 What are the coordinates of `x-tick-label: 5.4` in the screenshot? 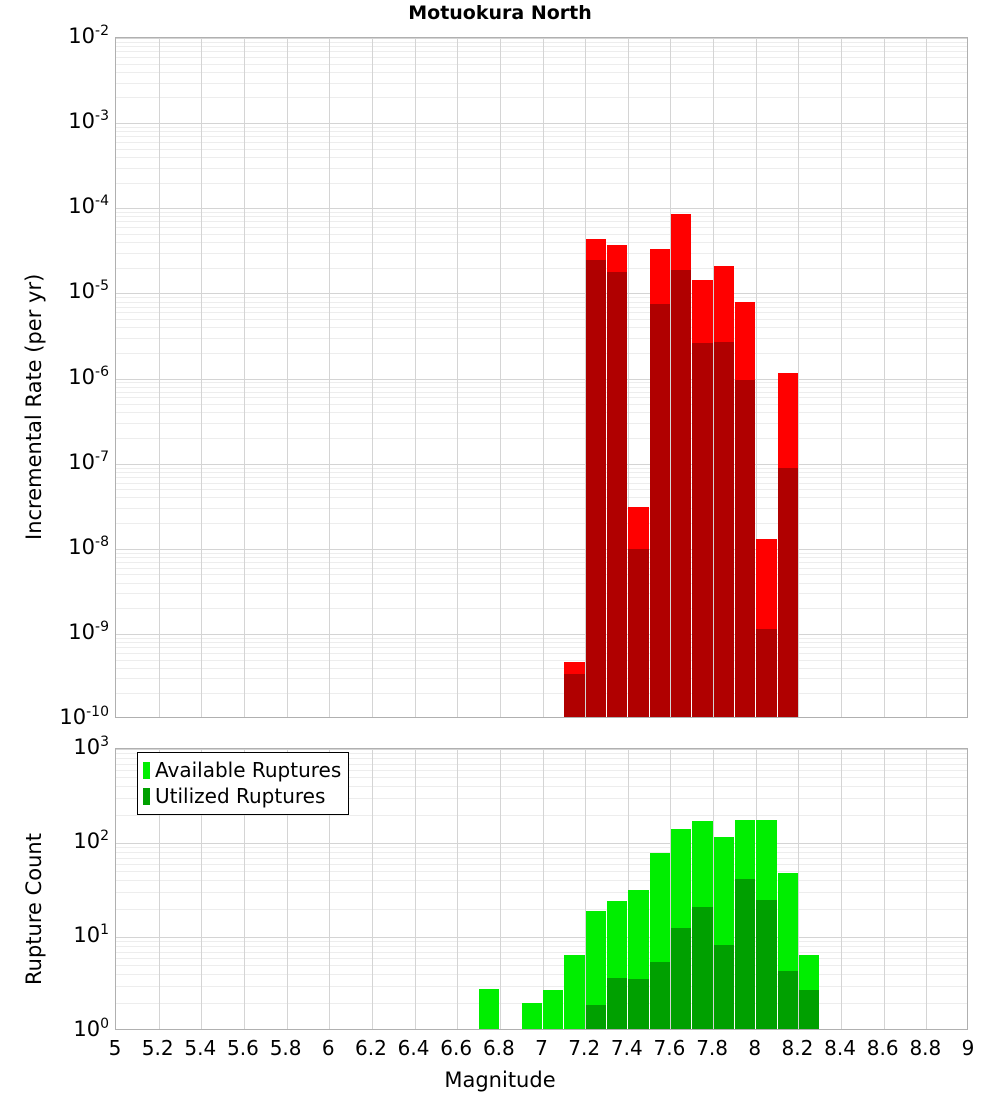 It's located at (200, 1048).